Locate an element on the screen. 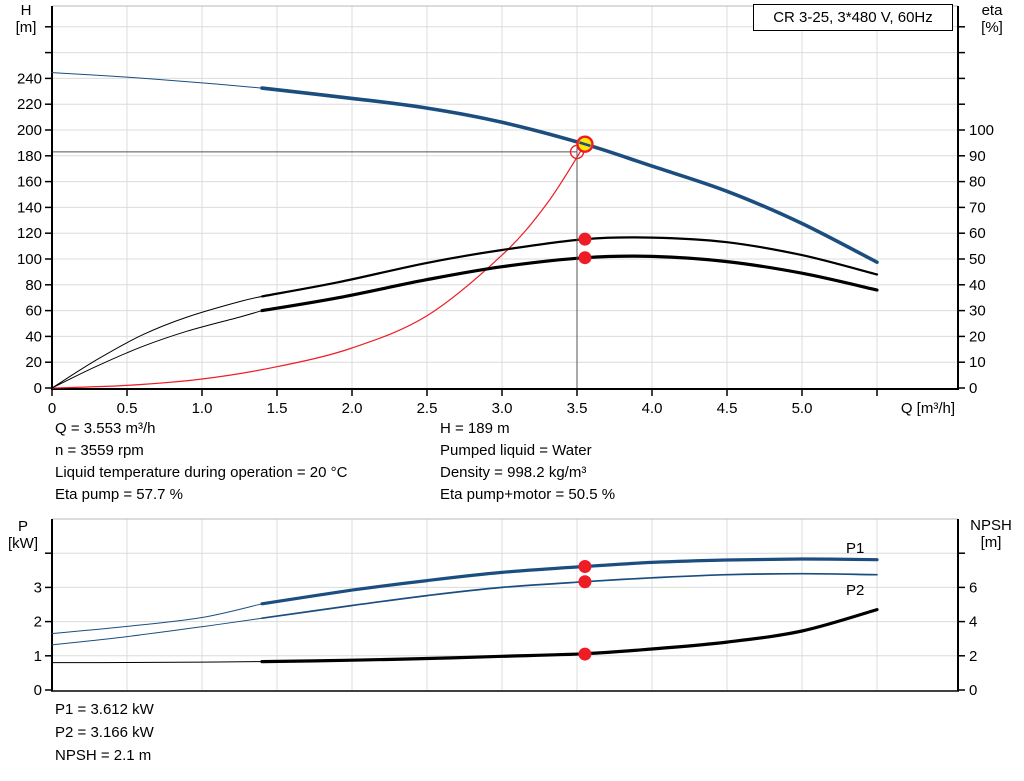 The height and width of the screenshot is (781, 1024). npsh-axis-quantity: NPSH is located at coordinates (991, 525).